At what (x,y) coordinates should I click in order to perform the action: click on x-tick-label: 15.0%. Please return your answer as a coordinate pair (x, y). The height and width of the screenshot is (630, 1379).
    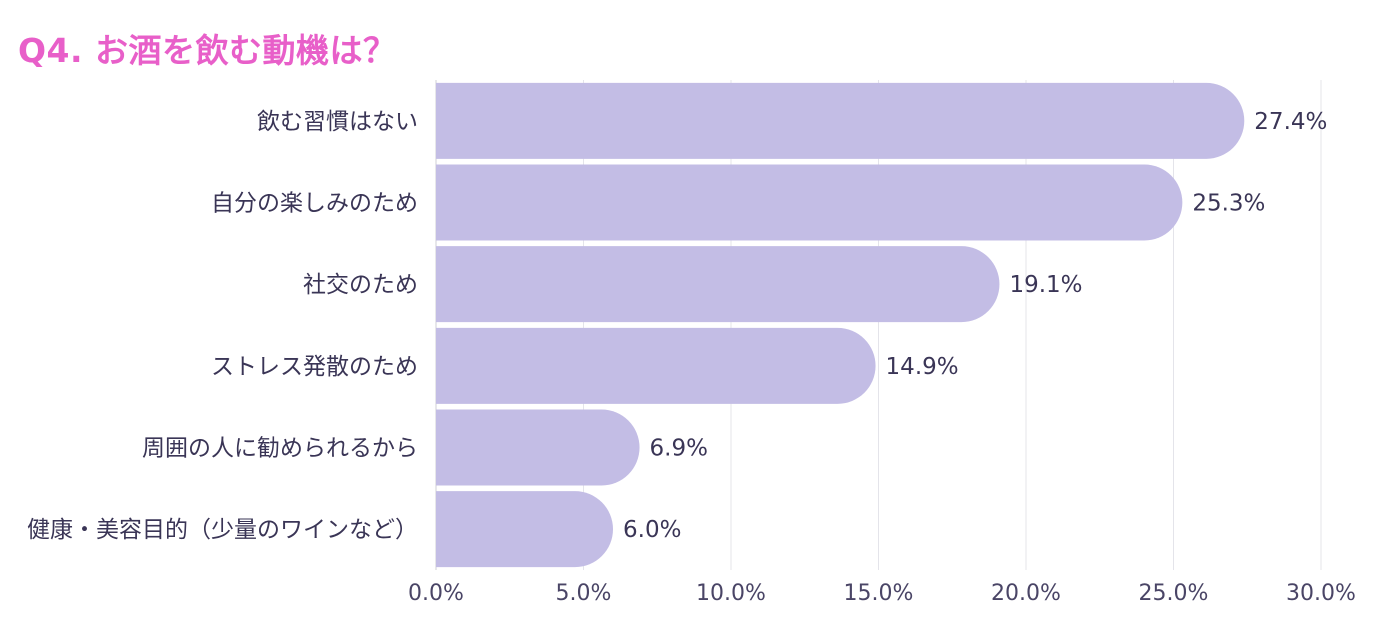
    Looking at the image, I should click on (879, 593).